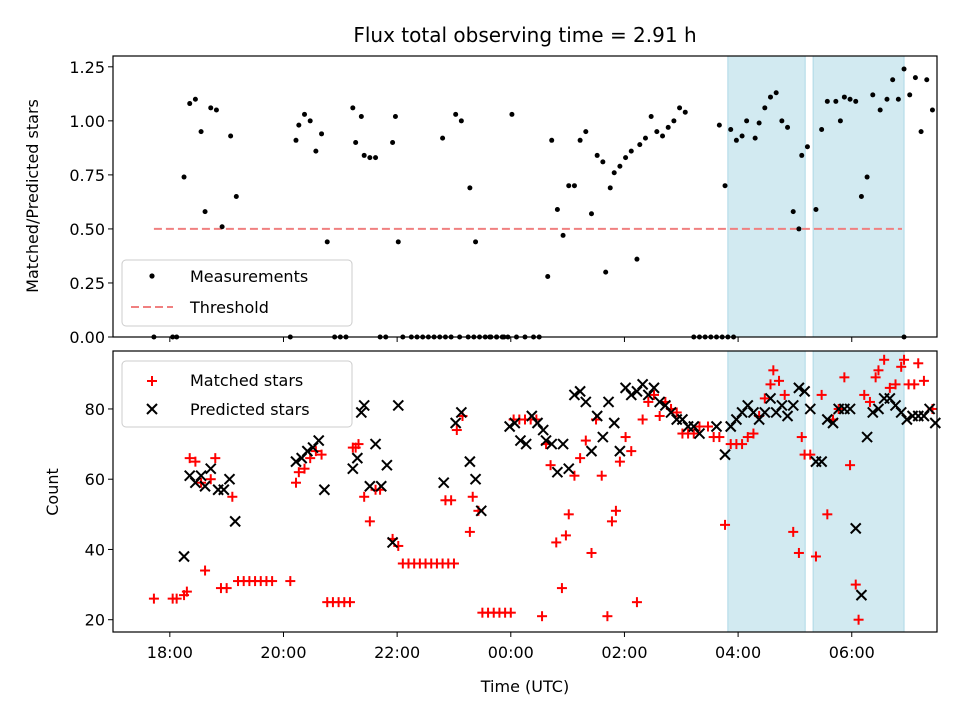  I want to click on y-tick-label: 60, so click(95, 479).